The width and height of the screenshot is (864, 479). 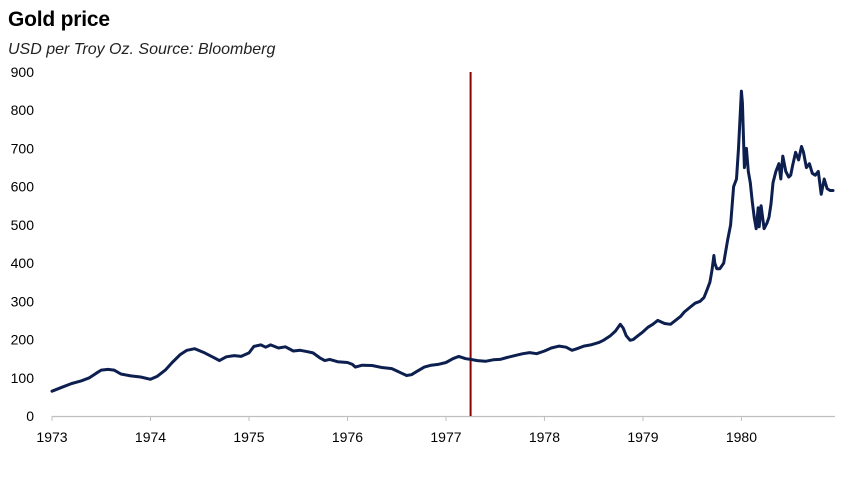 What do you see at coordinates (51, 437) in the screenshot?
I see `x-tick-label: 1973` at bounding box center [51, 437].